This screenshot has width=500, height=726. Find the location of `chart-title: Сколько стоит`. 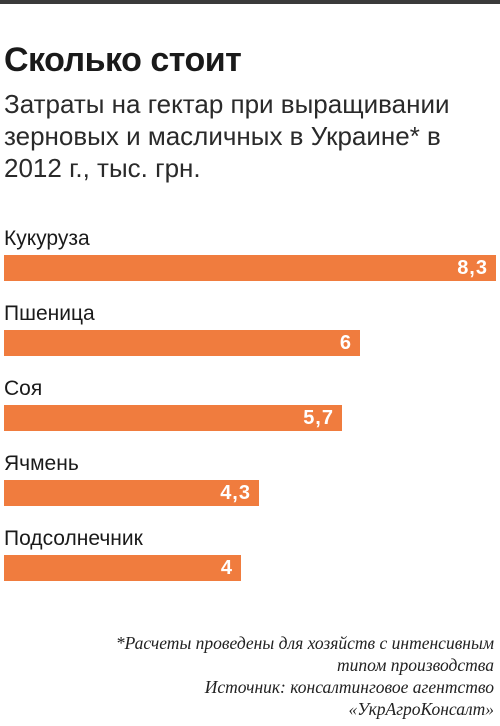

chart-title: Сколько стоит is located at coordinates (123, 60).